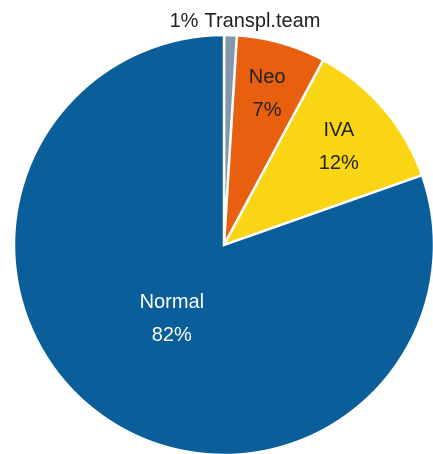  I want to click on category-label: Transpl.team, so click(262, 21).